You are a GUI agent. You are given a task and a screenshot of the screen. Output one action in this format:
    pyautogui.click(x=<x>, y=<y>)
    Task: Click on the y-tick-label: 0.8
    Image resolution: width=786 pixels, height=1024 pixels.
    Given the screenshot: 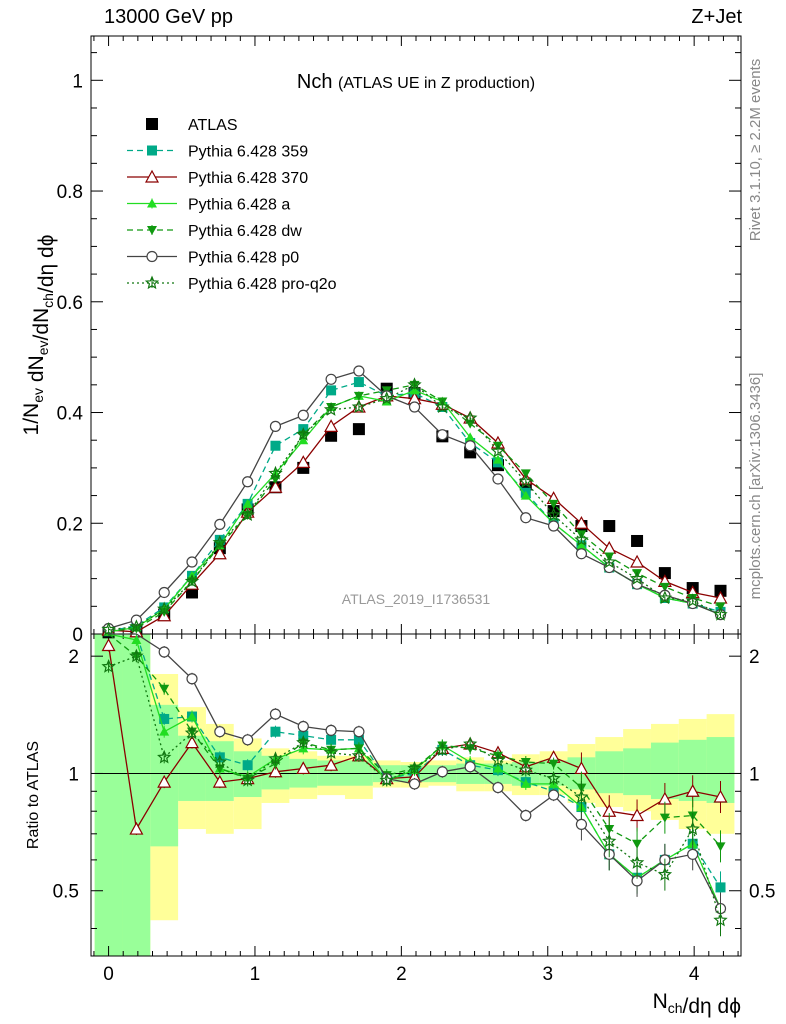 What is the action you would take?
    pyautogui.click(x=70, y=192)
    